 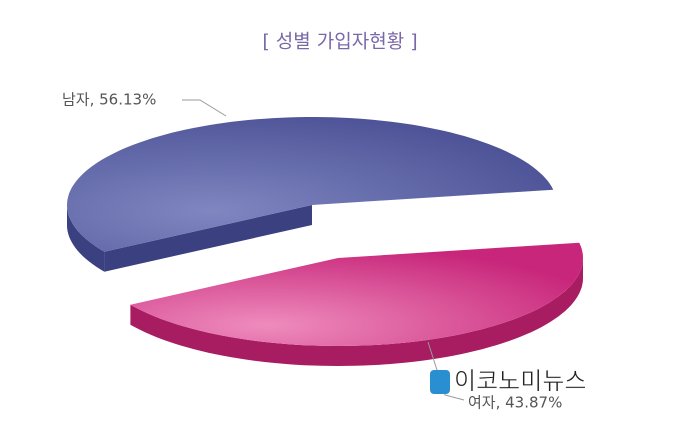 I want to click on watermark: 이코노미뉴스, so click(x=520, y=381).